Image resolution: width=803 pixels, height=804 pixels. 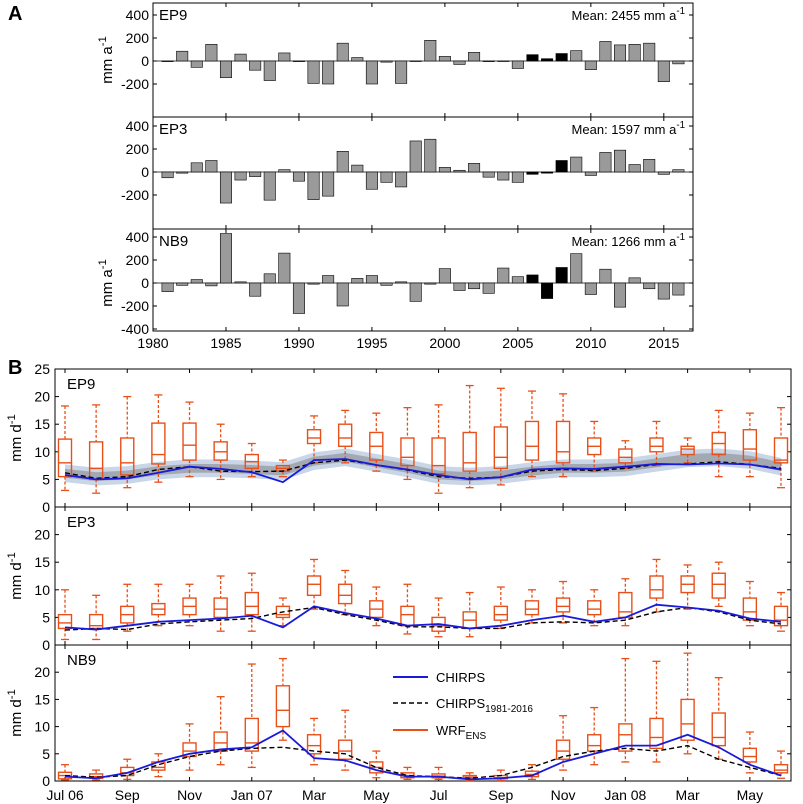 What do you see at coordinates (81, 384) in the screenshot?
I see `station-label: EP9` at bounding box center [81, 384].